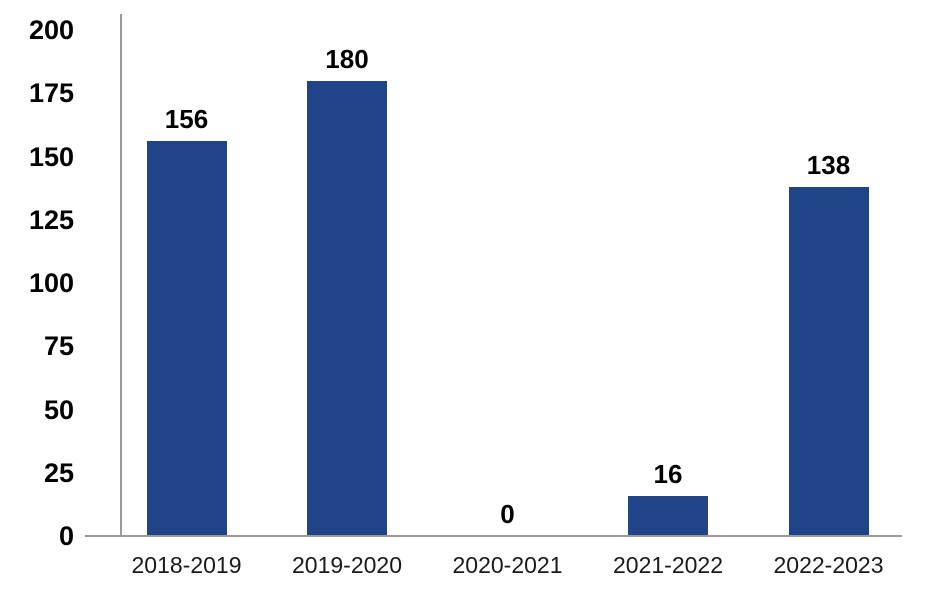 This screenshot has width=934, height=600. Describe the element at coordinates (347, 565) in the screenshot. I see `x-category-label: 2019-2020` at that location.